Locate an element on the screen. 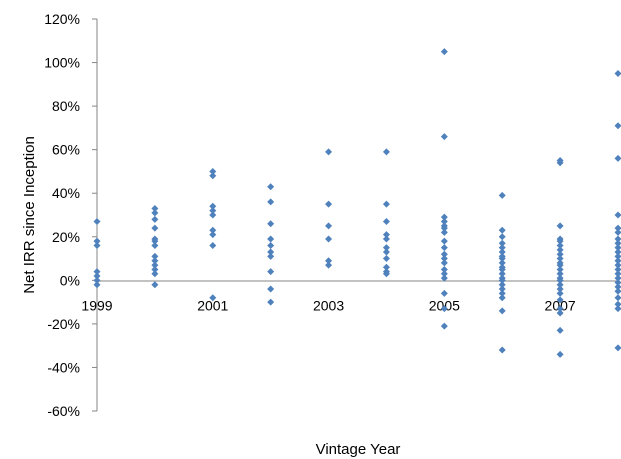  y-axis-tick-labels: 120% 100% 80% 60% 40% 20% 0% -20% -40% -60% is located at coordinates (62, 215).